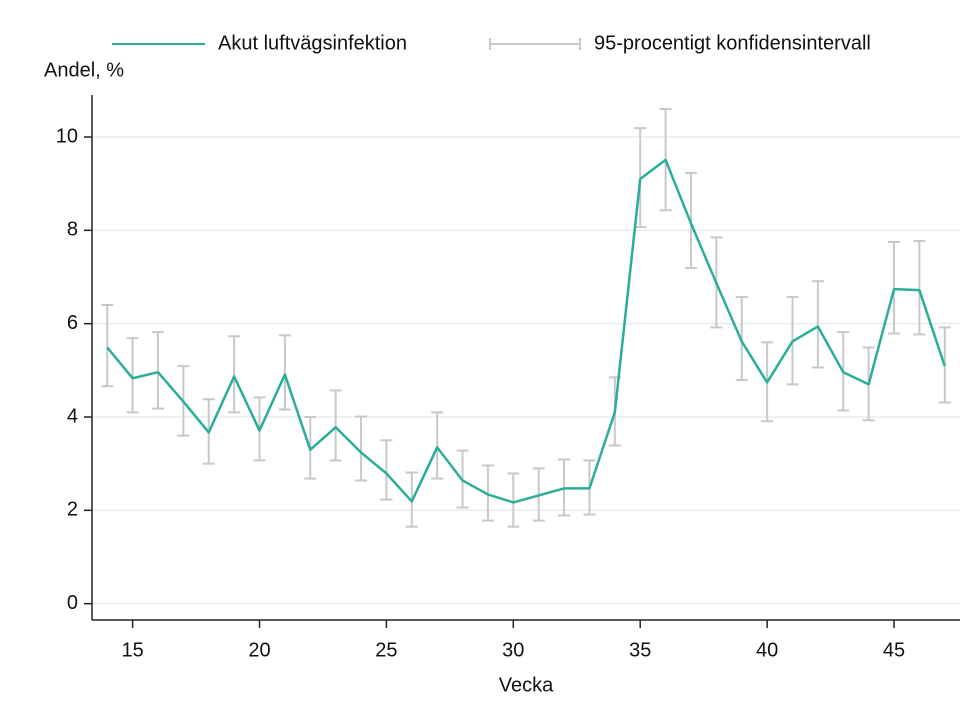  Describe the element at coordinates (767, 650) in the screenshot. I see `x-tick-label: 40` at that location.